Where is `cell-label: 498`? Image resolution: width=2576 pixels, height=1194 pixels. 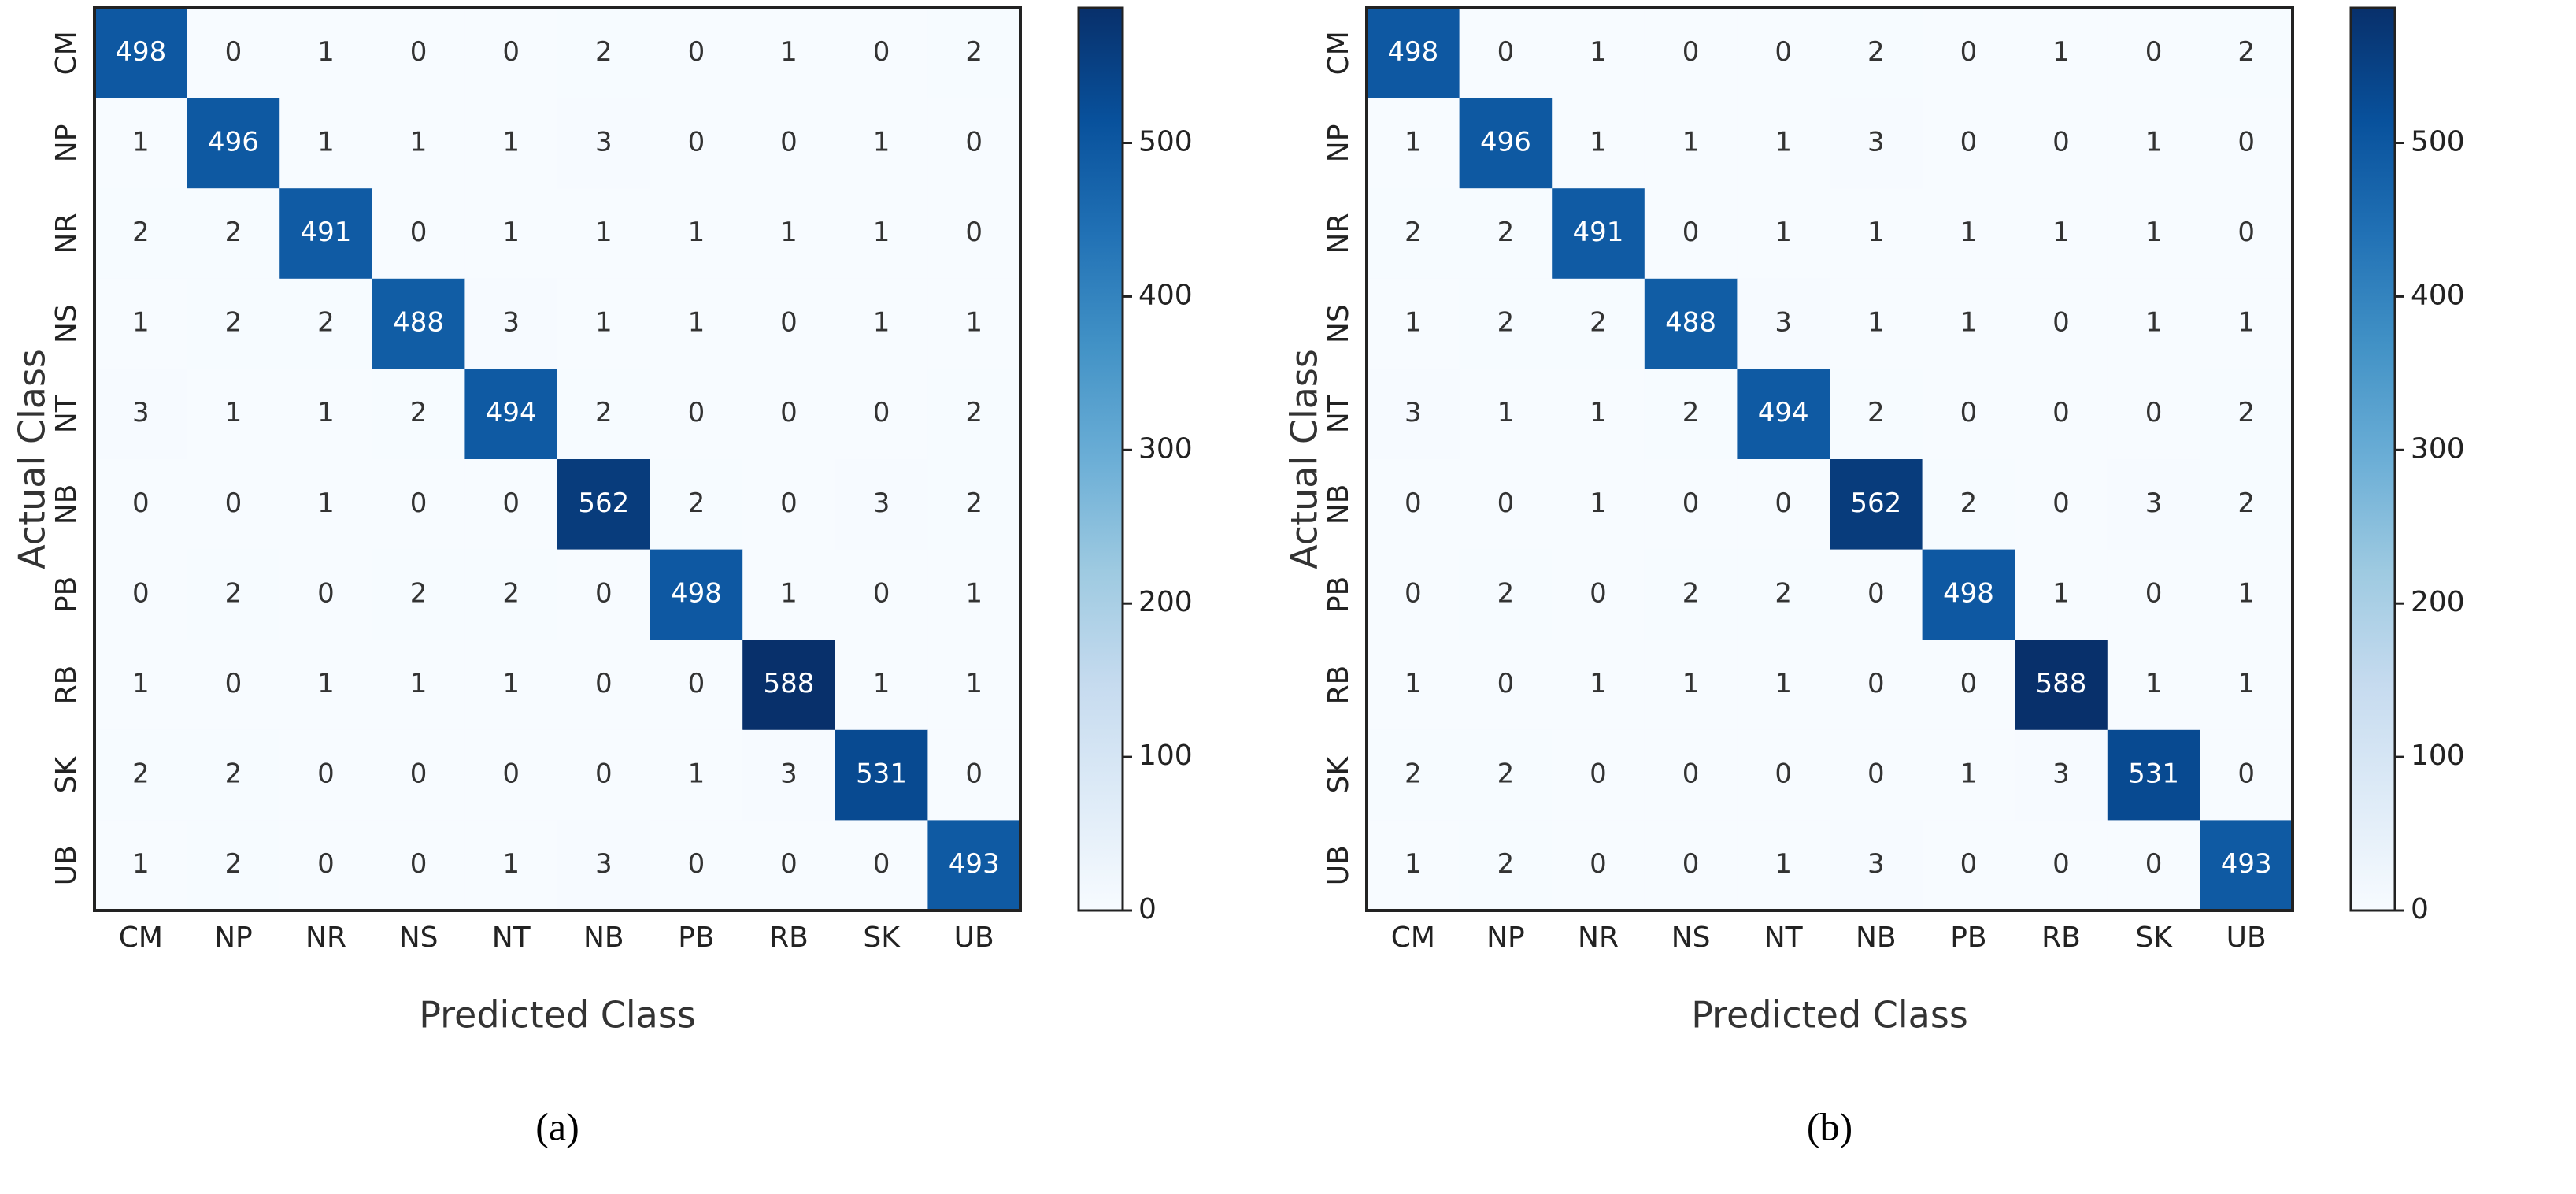 cell-label: 498 is located at coordinates (1412, 52).